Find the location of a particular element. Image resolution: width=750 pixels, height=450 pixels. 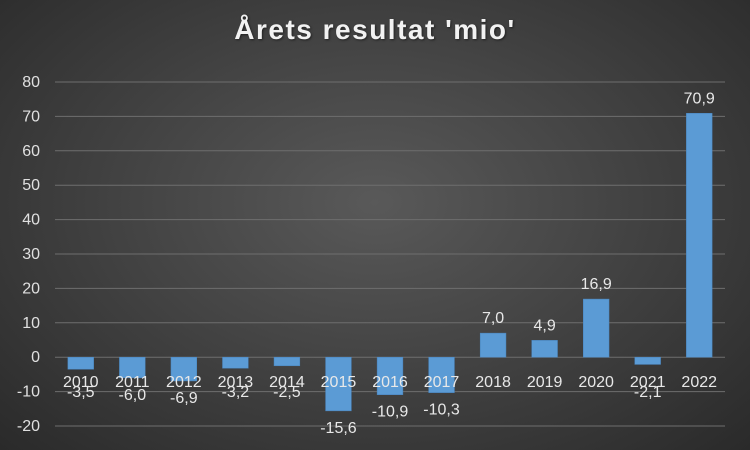

y-tick-label: 50 is located at coordinates (31, 185).